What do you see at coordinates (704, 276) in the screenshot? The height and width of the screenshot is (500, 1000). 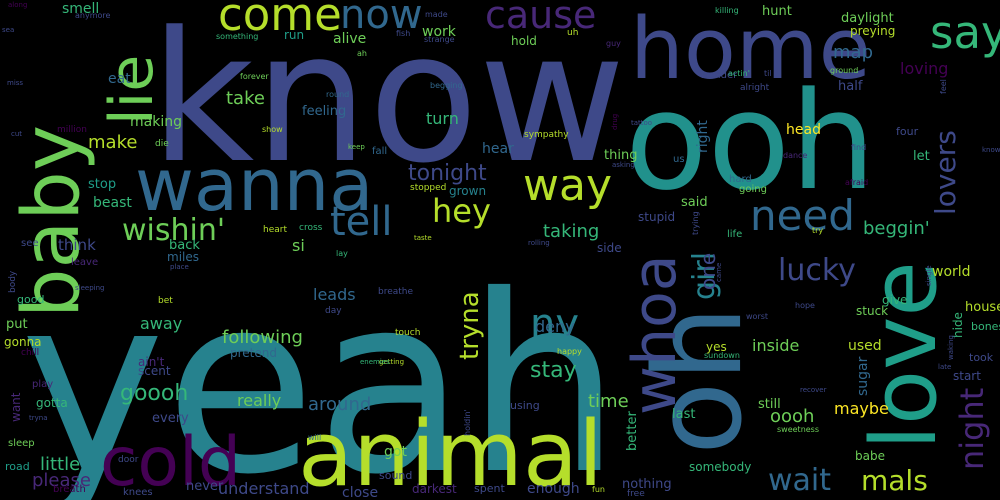 I see `cloud-word-23: girl` at bounding box center [704, 276].